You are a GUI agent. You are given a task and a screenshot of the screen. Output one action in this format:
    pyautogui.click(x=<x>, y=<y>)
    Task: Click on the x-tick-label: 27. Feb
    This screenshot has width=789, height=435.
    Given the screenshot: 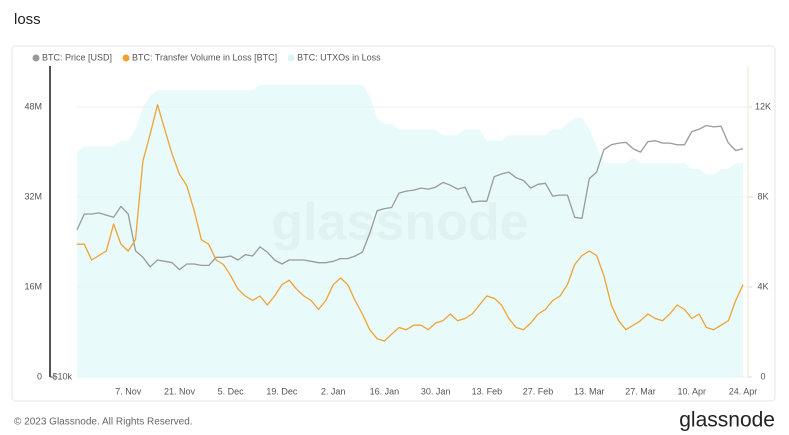 What is the action you would take?
    pyautogui.click(x=538, y=391)
    